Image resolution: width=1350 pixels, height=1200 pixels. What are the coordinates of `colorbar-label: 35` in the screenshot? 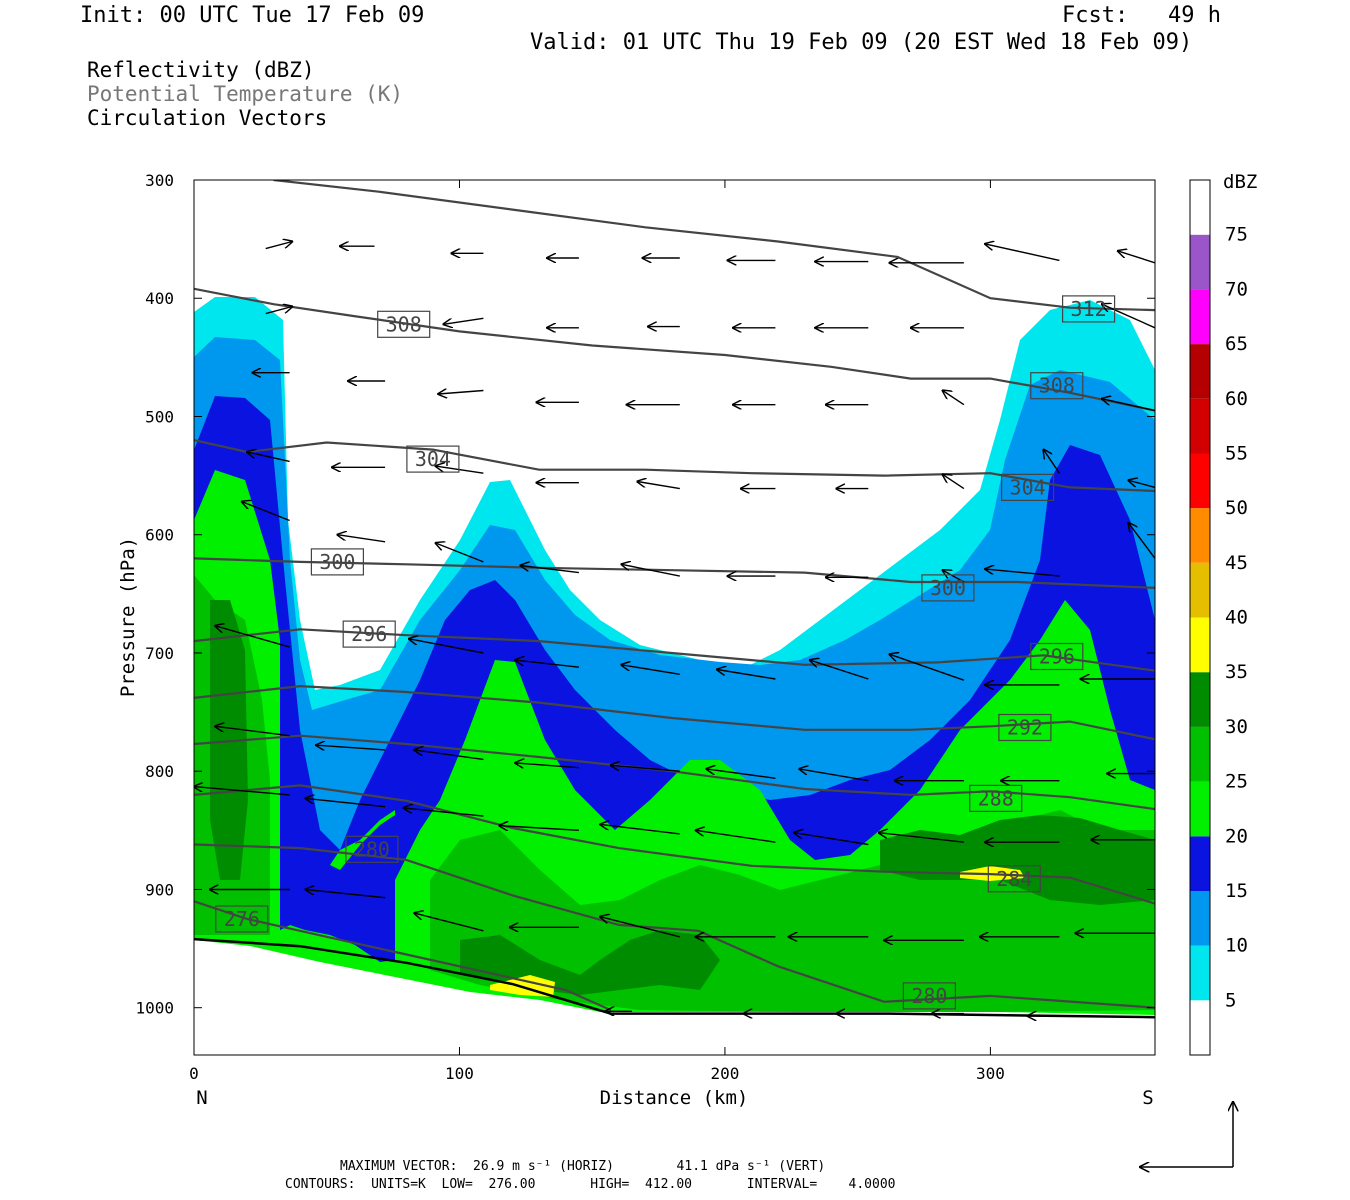 It's located at (1236, 672).